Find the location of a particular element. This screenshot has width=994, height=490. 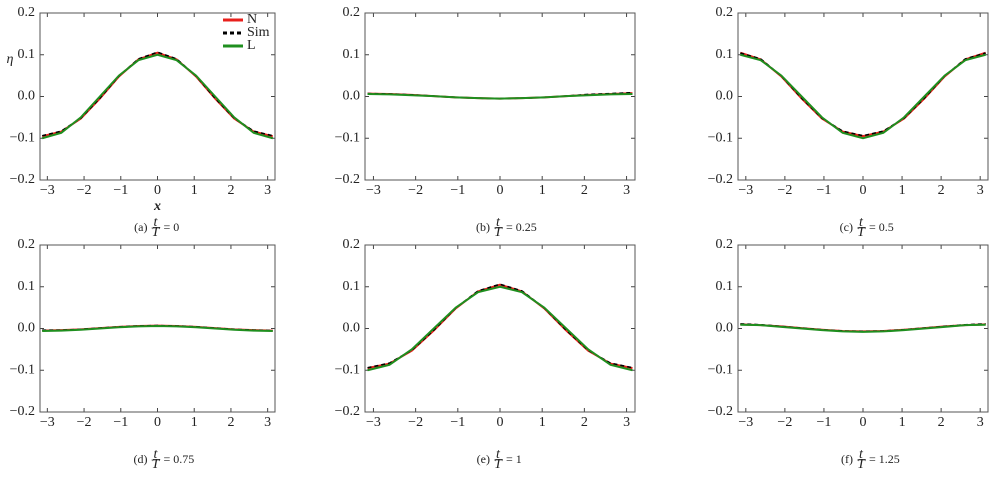

panel: −0.2 −0.1 0.0 0.1 0.2 −3 −2 −1 0 1 2 3 (f) tT = 1.25 is located at coordinates (848, 354).